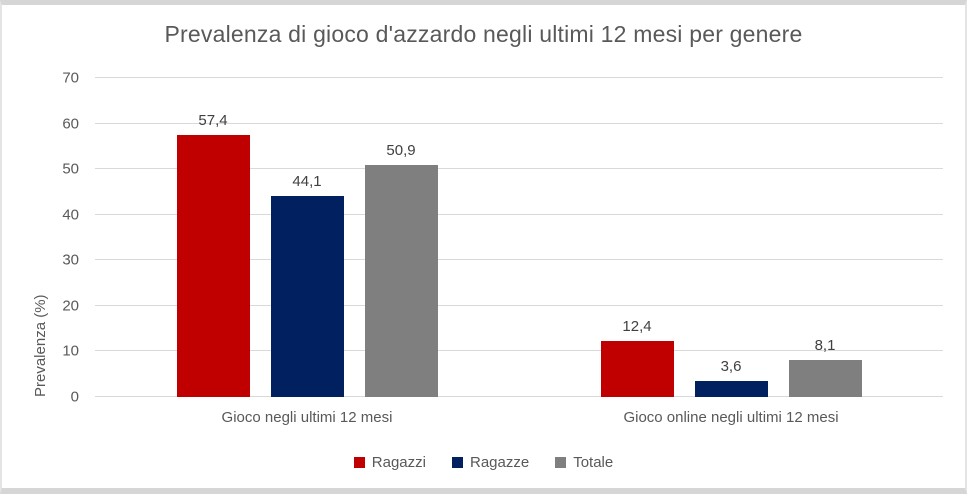 The height and width of the screenshot is (494, 967). Describe the element at coordinates (731, 417) in the screenshot. I see `x-axis-category-label: Gioco online negli ultimi 12 mesi` at that location.